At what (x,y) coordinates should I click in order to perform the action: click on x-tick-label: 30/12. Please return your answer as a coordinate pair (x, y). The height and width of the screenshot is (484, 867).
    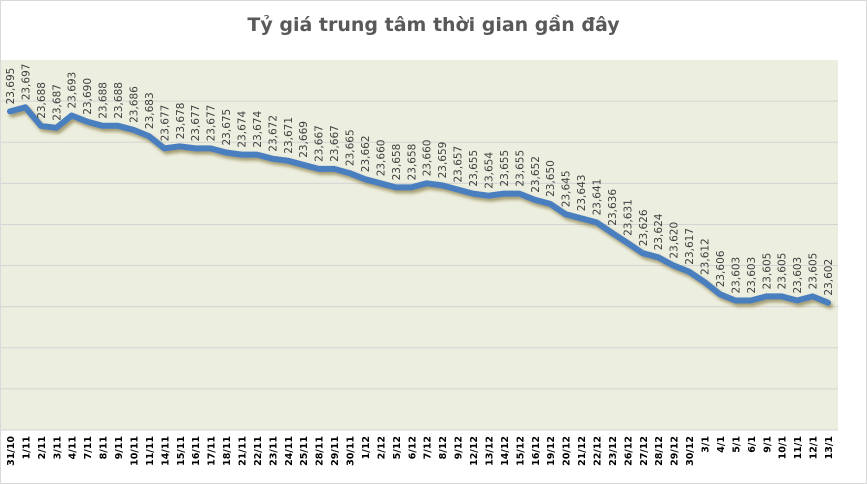
    Looking at the image, I should click on (690, 451).